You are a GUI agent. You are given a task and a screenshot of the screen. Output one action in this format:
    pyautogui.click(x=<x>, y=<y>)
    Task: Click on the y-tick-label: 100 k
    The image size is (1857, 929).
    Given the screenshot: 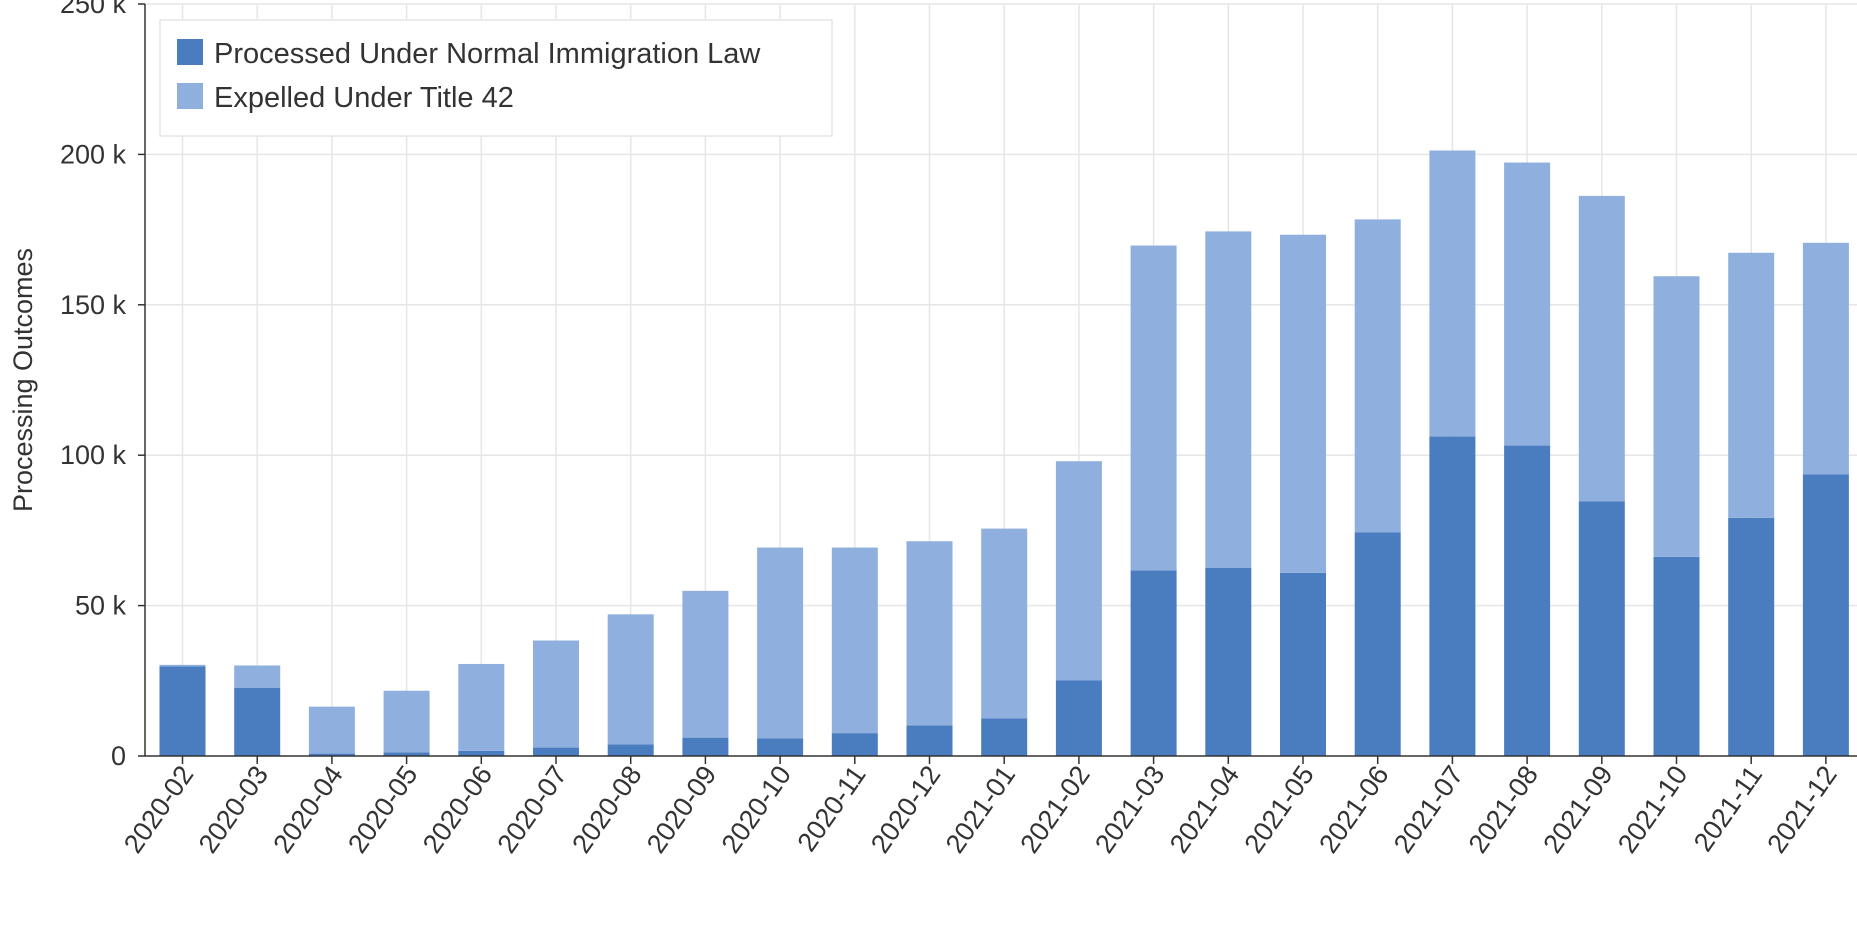 What is the action you would take?
    pyautogui.click(x=93, y=455)
    